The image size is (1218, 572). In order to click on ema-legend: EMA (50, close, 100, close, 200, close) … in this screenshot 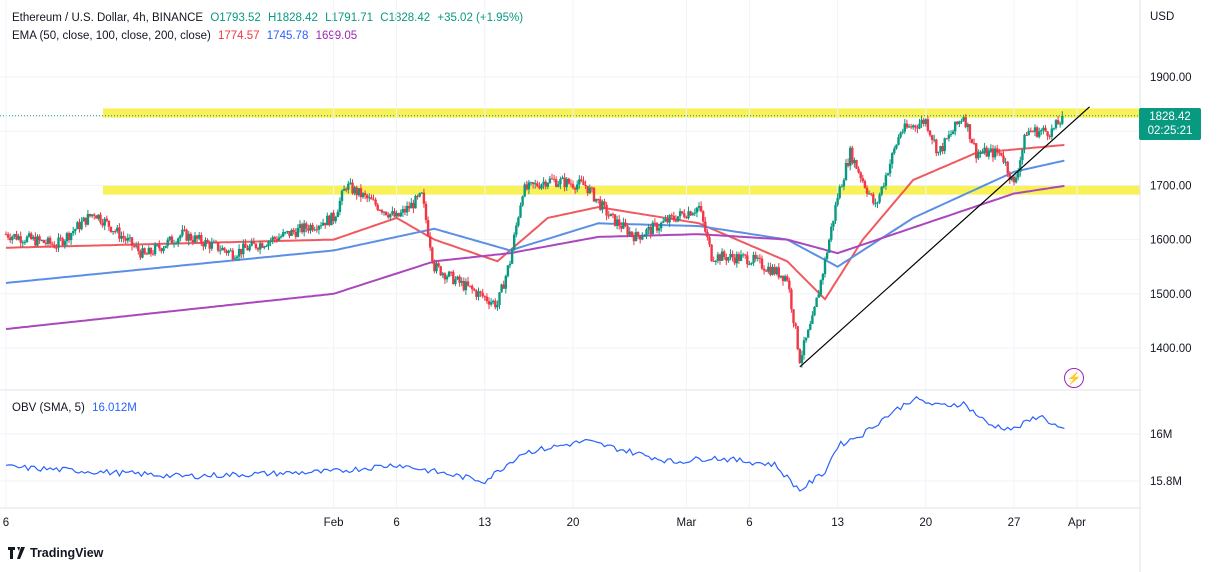, I will do `click(186, 36)`.